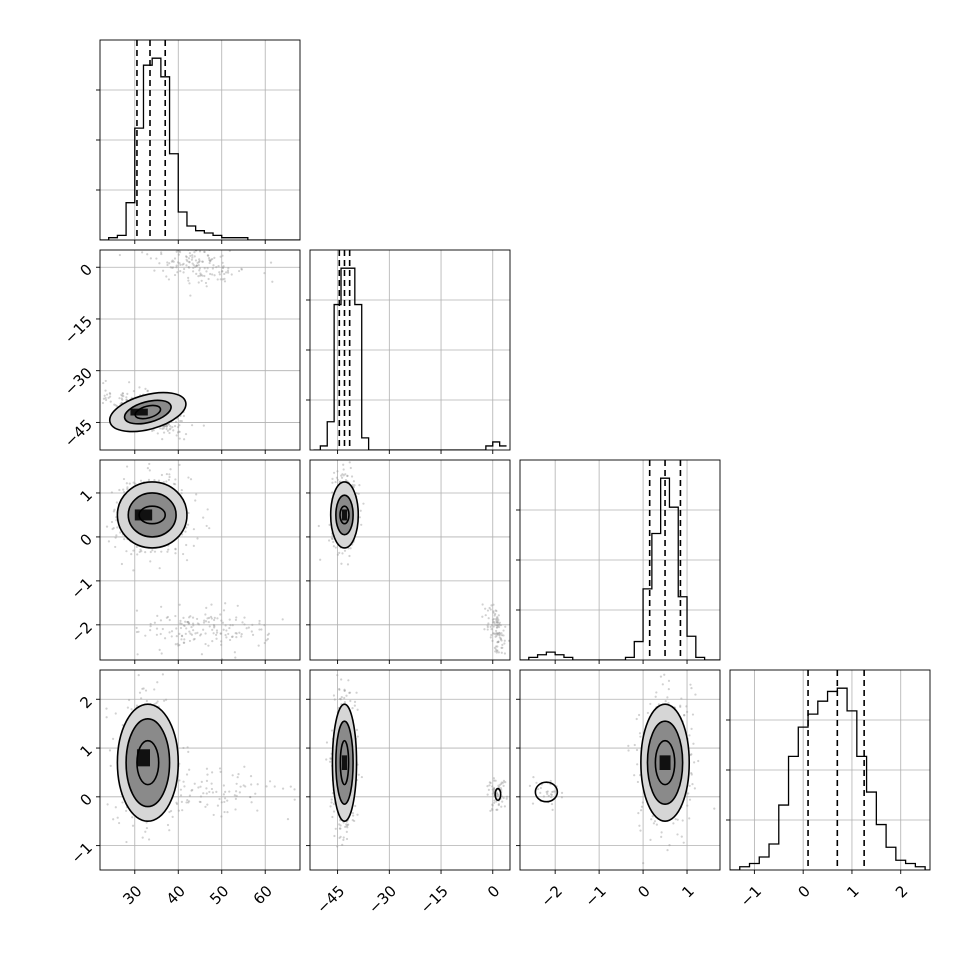  I want to click on panel-frame, so click(200, 560).